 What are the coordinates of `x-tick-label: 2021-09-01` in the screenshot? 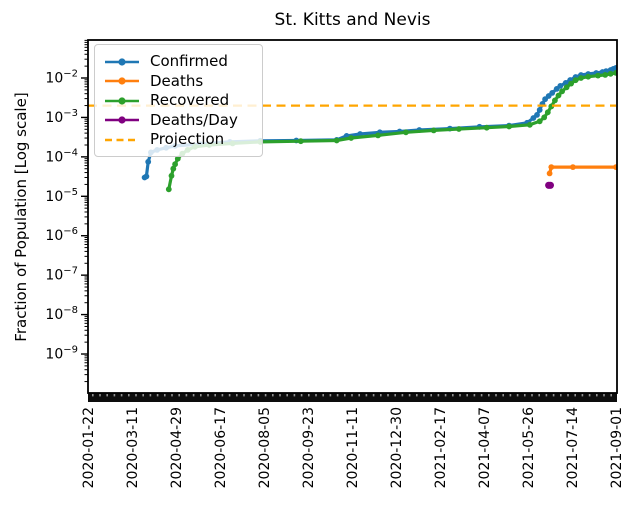 It's located at (617, 447).